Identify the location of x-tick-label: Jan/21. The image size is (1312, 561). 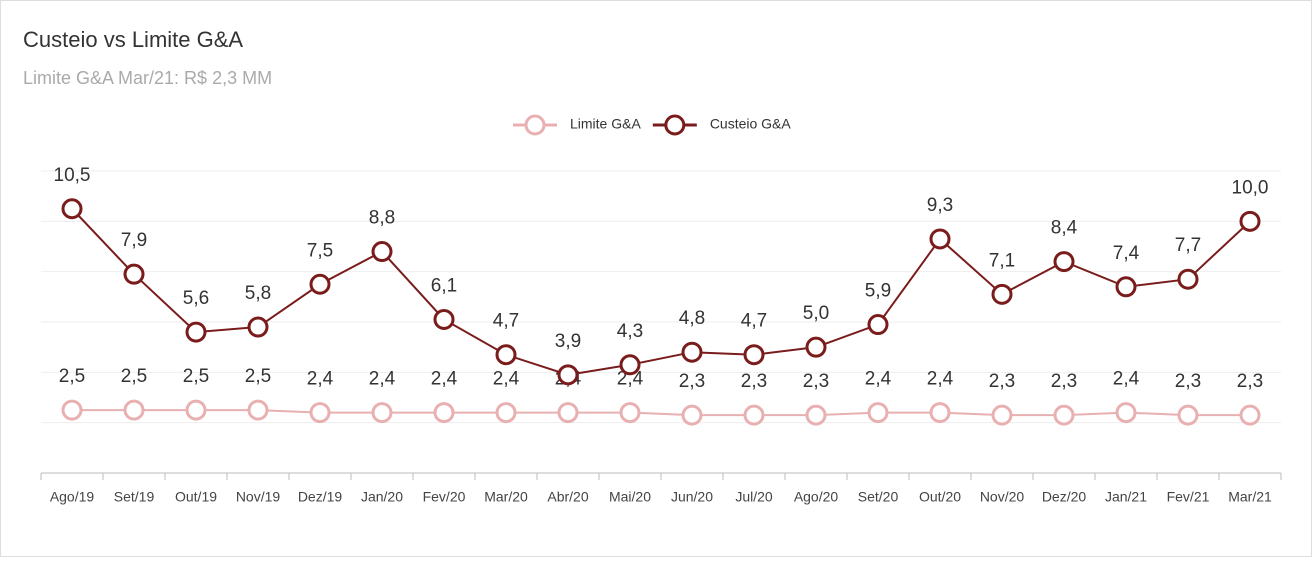
(1126, 497).